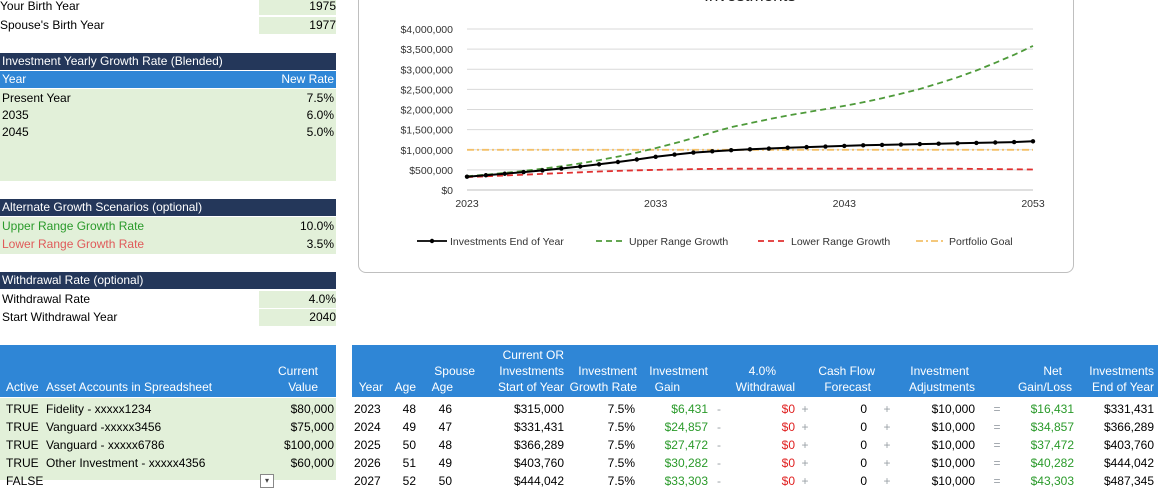  Describe the element at coordinates (847, 387) in the screenshot. I see `proj-col-cashflow-line2: Forecast` at that location.